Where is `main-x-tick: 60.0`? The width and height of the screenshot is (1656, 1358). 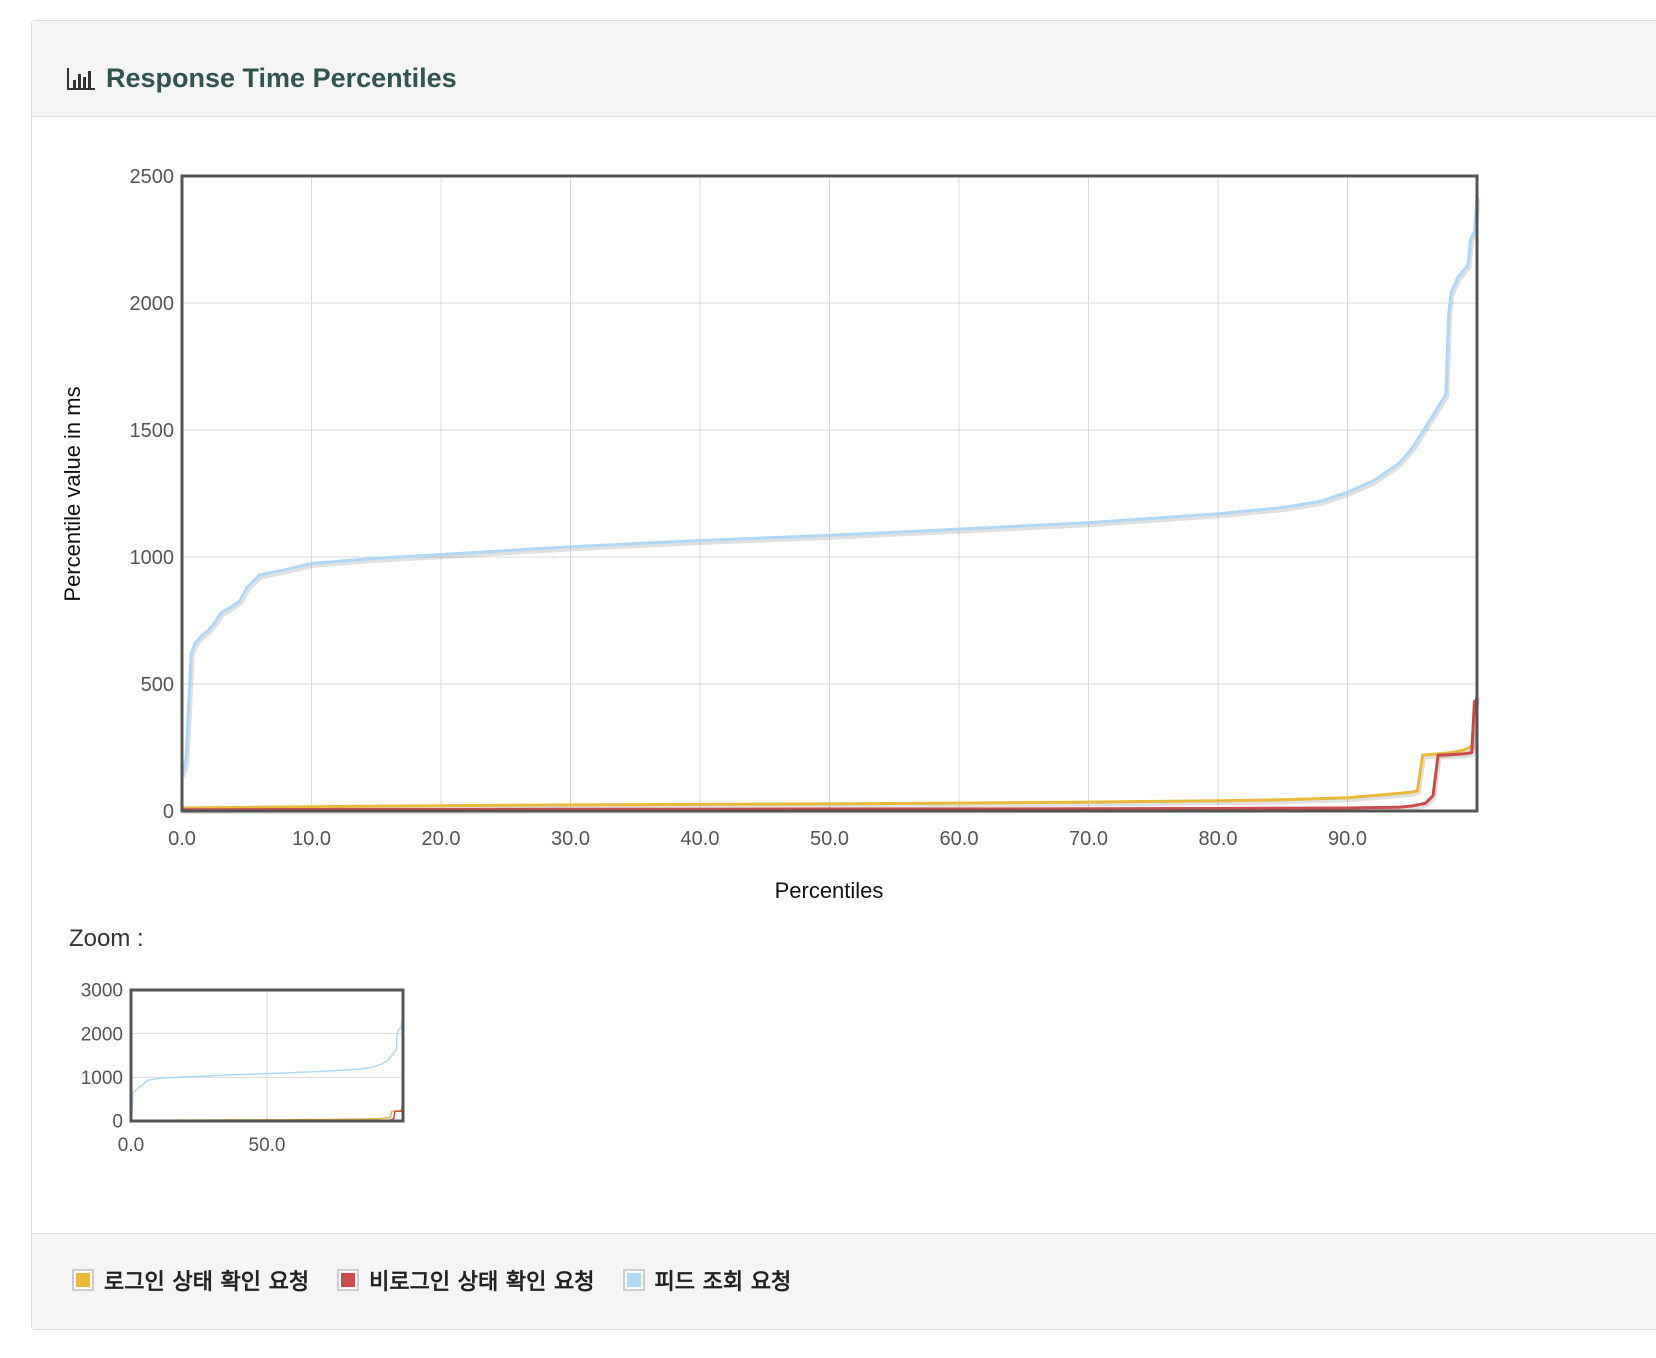
main-x-tick: 60.0 is located at coordinates (959, 839).